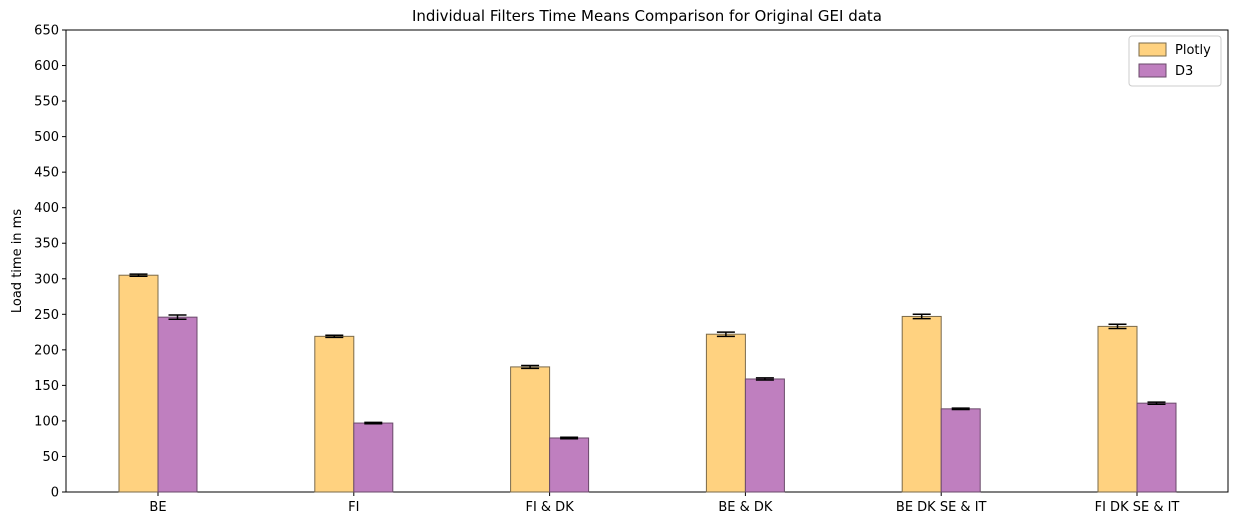 The height and width of the screenshot is (526, 1238). I want to click on legend-swatch-d3, so click(1152, 70).